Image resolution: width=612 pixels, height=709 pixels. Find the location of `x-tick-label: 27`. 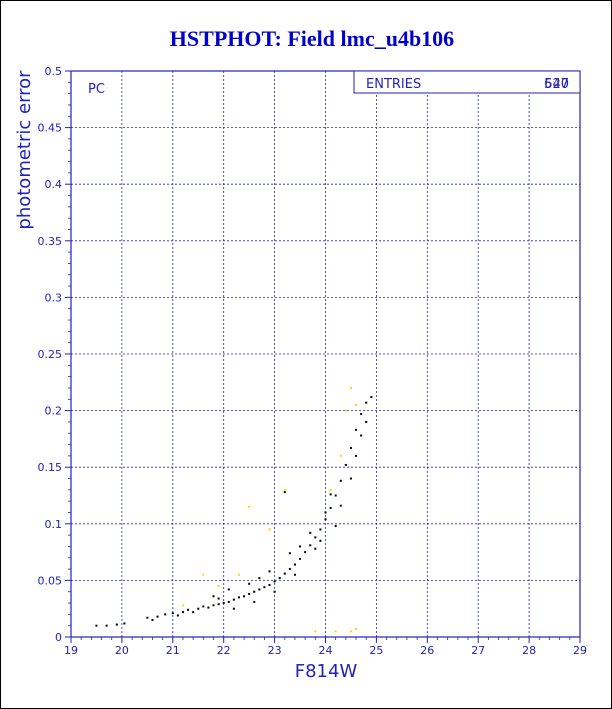

x-tick-label: 27 is located at coordinates (478, 650).